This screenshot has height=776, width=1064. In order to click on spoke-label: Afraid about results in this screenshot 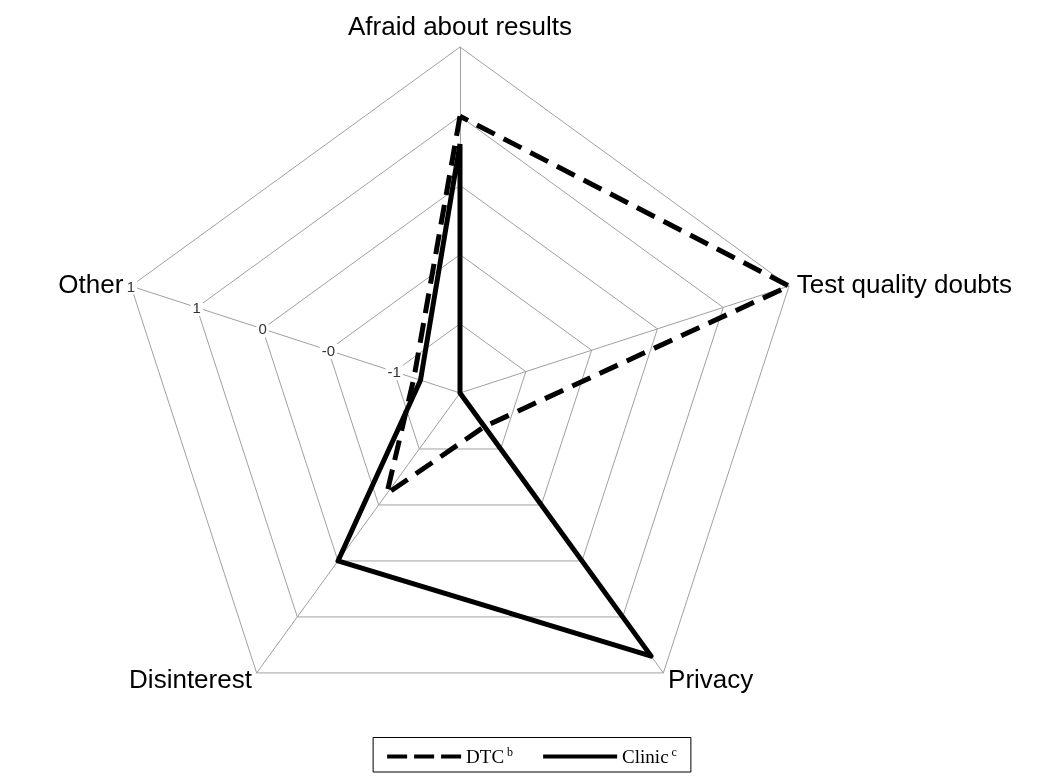, I will do `click(460, 26)`.